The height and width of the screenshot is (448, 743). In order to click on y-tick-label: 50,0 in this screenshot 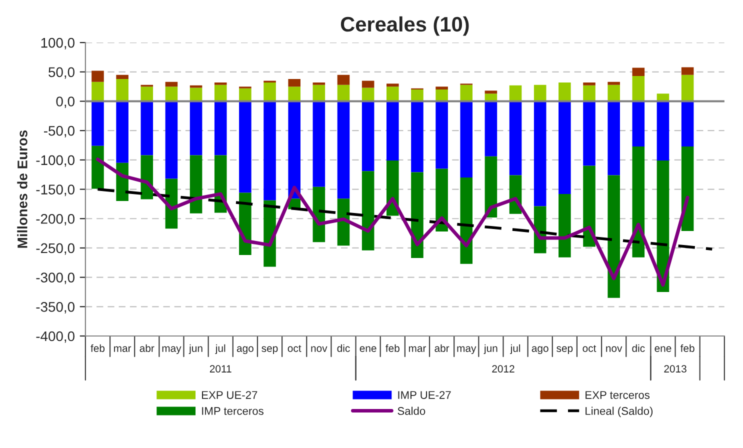, I will do `click(61, 73)`.